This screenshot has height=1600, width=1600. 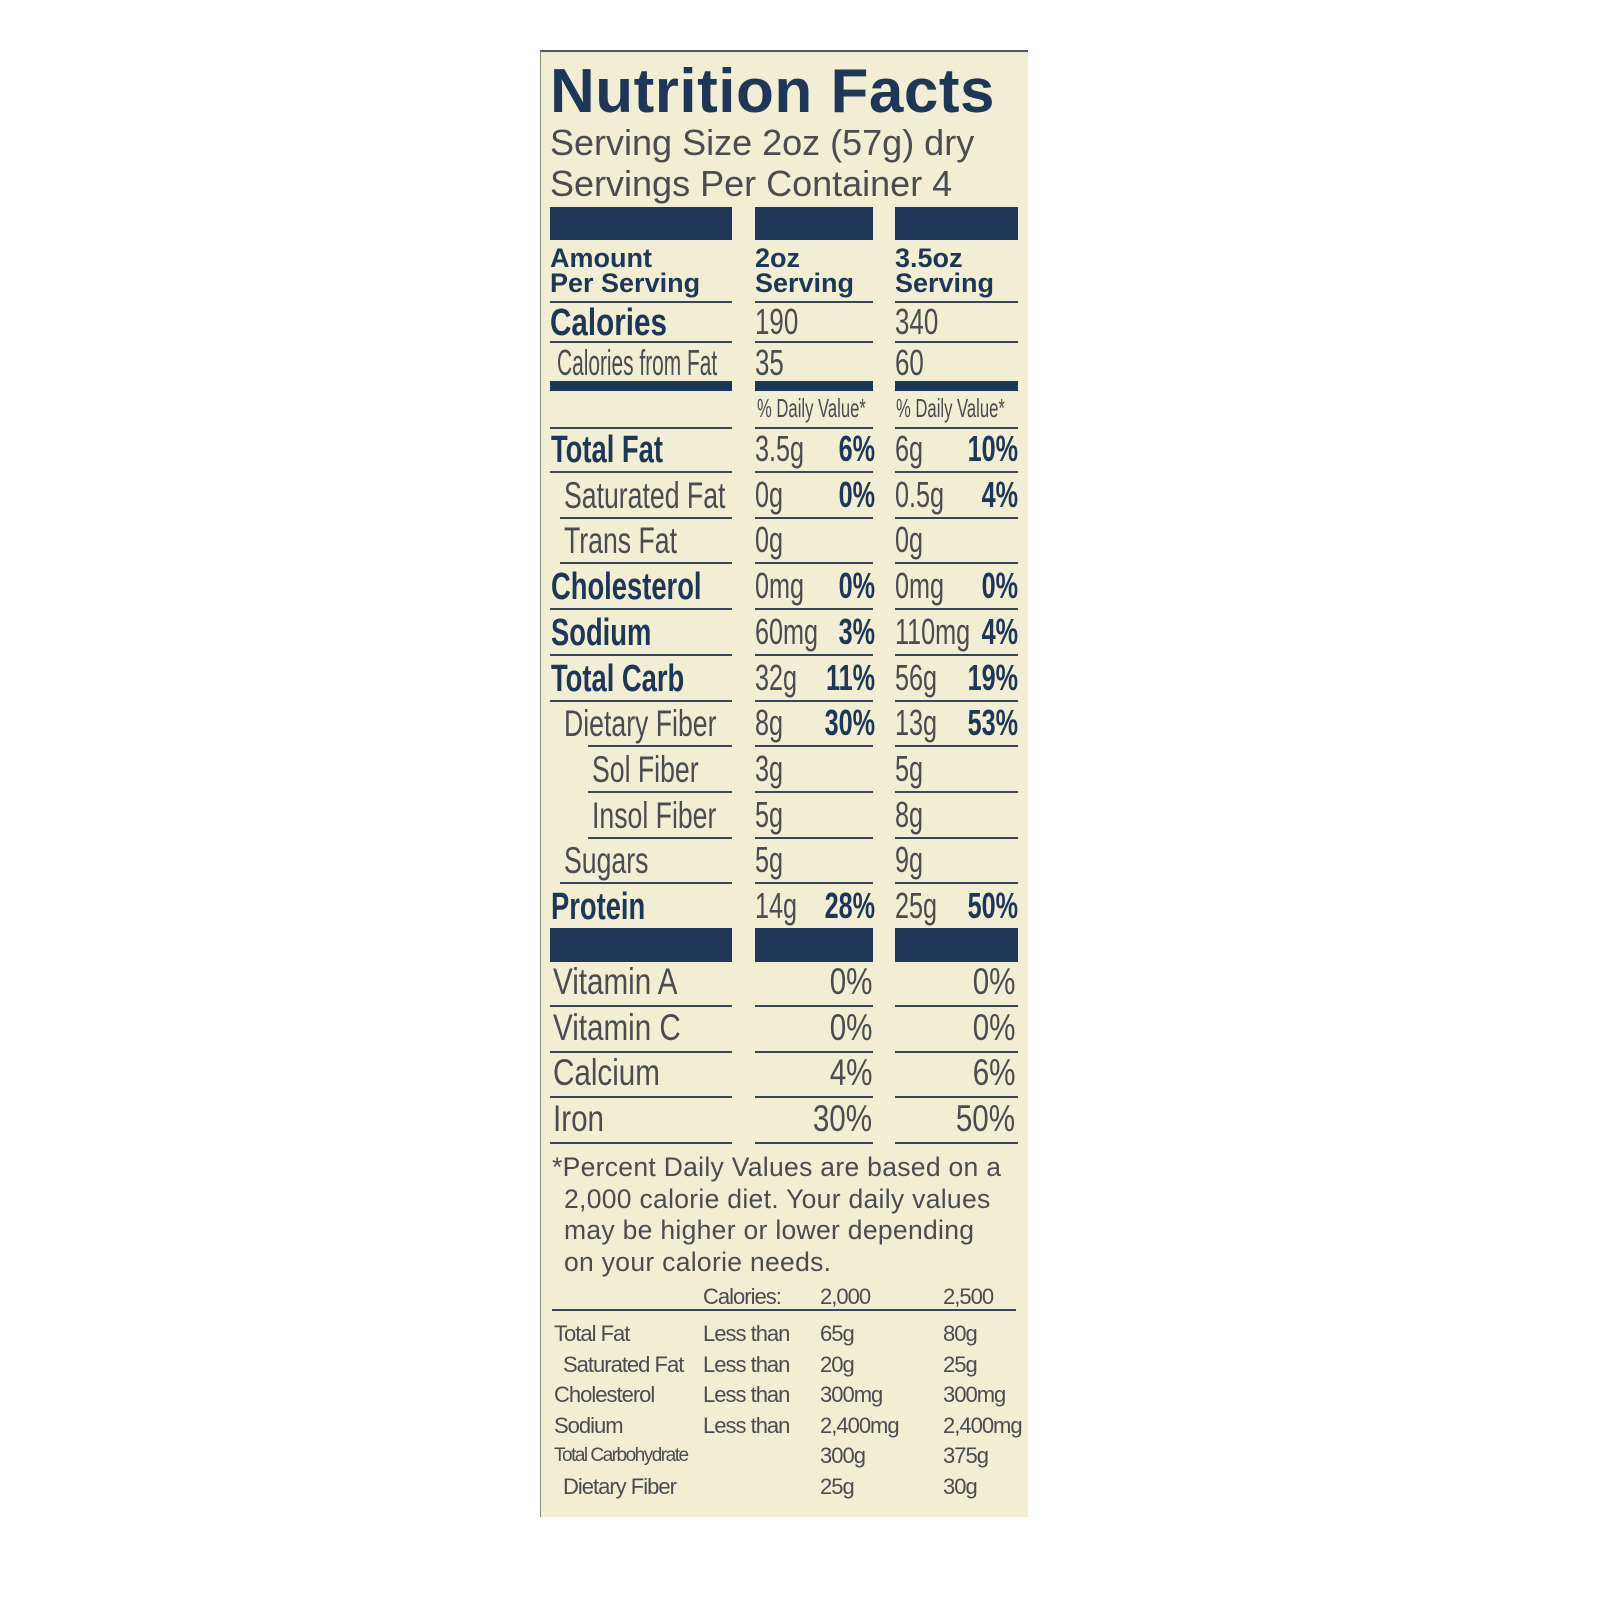 What do you see at coordinates (930, 494) in the screenshot?
I see `nutrient-col2-amount: 0.5g` at bounding box center [930, 494].